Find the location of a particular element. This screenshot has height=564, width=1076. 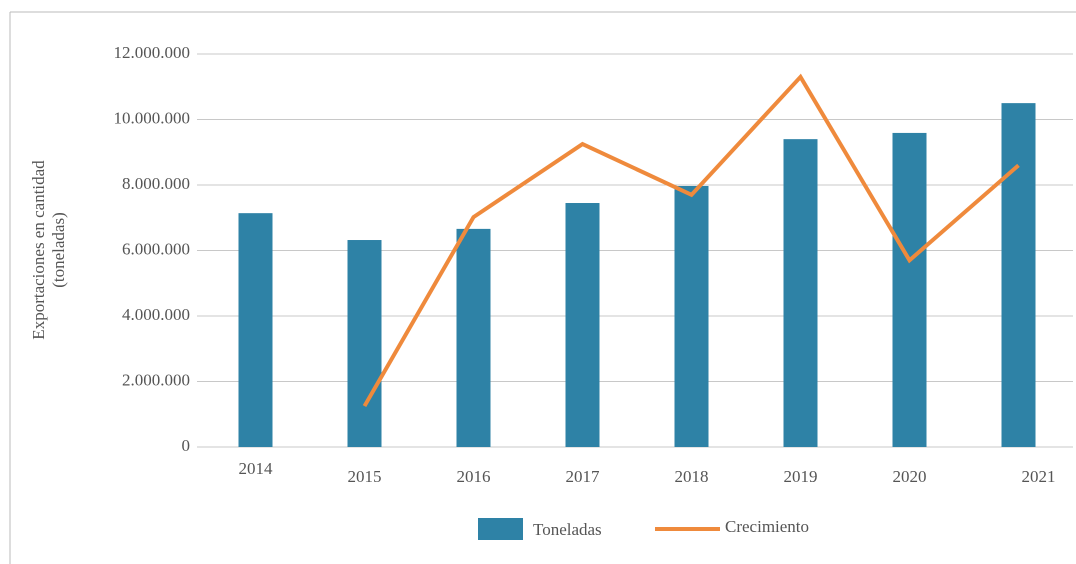

y-tick-label: 2.000.000 is located at coordinates (156, 379).